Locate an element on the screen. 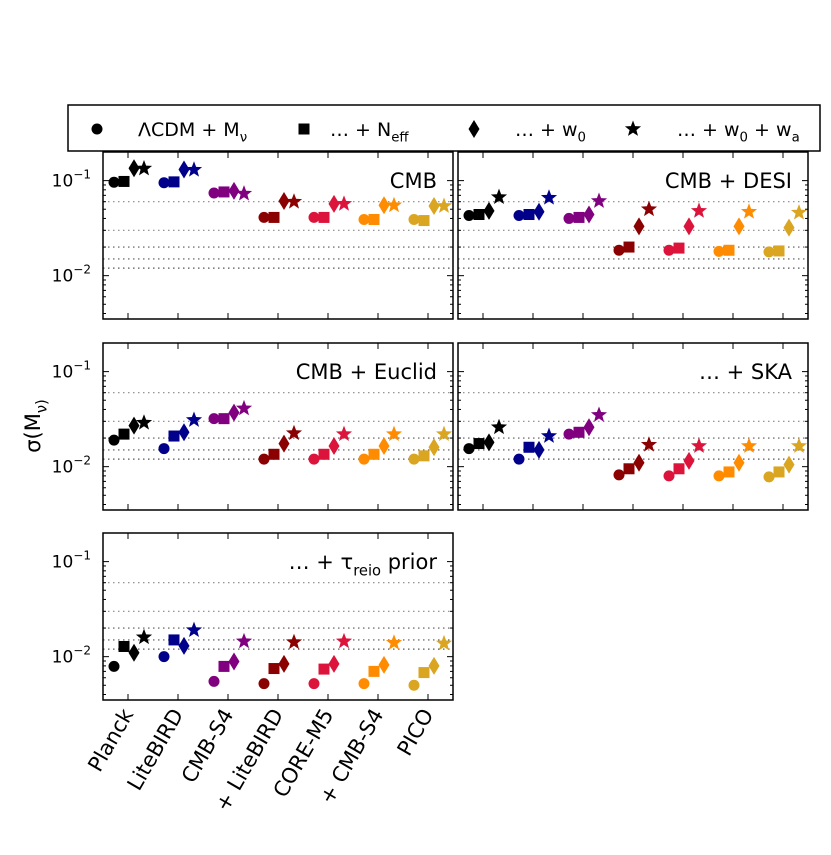  panel-title: CMB + DESI is located at coordinates (728, 181).